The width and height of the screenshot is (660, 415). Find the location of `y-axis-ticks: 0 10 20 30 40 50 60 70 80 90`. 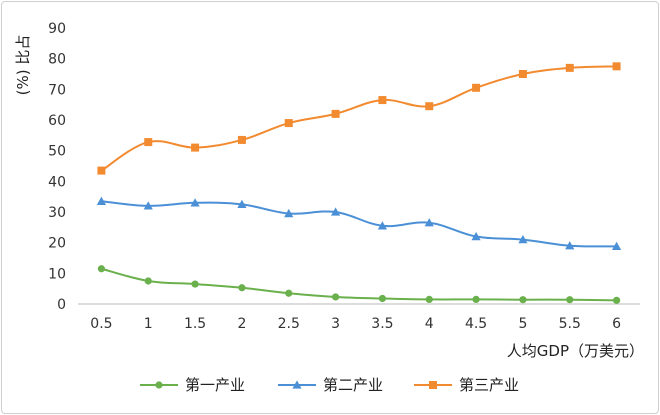

y-axis-ticks: 0 10 20 30 40 50 60 70 80 90 is located at coordinates (57, 167).